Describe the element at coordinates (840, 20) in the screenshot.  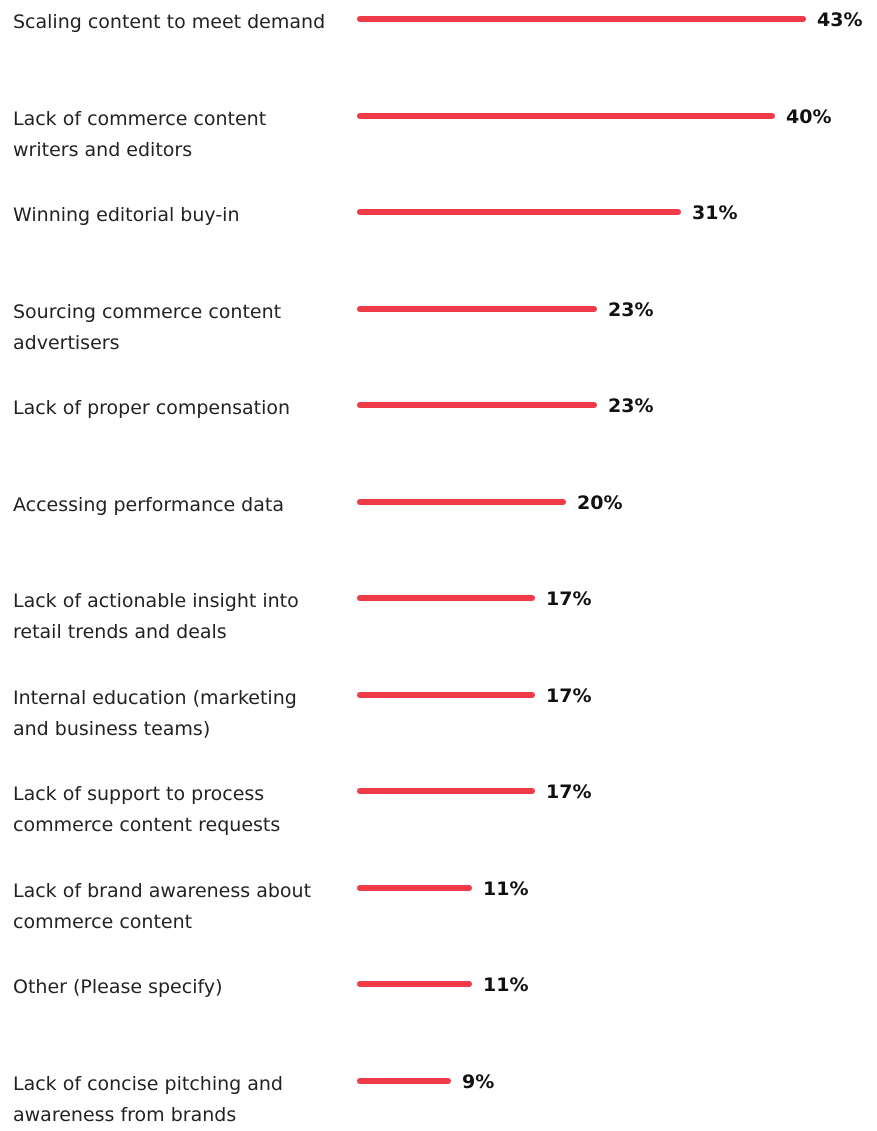
I see `value-label: 43%` at that location.